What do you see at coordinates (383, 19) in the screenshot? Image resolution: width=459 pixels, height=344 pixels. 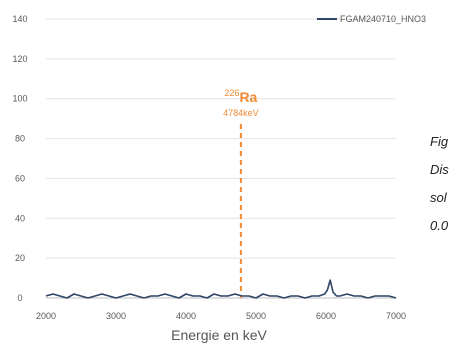 I see `legend-label: FGAM240710_HNO3` at bounding box center [383, 19].